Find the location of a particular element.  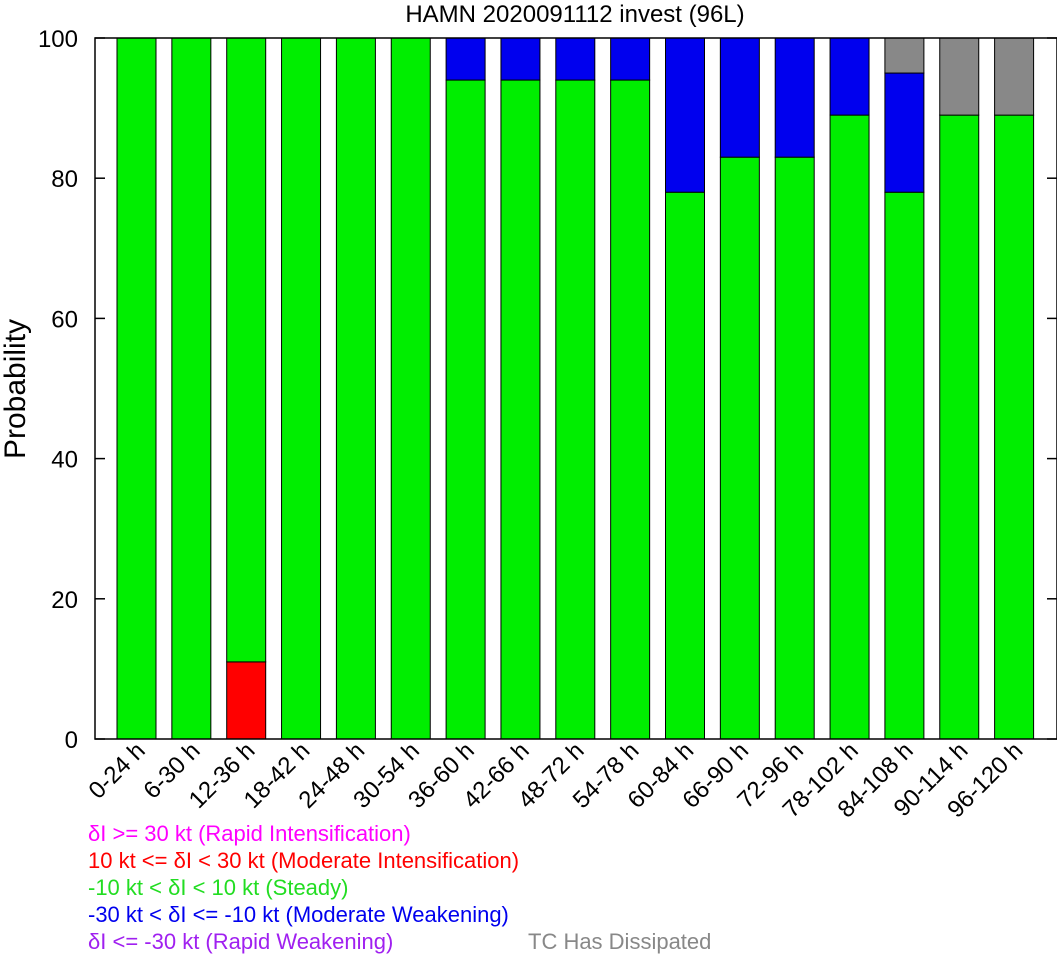

y-tick-label-60: 60 is located at coordinates (64, 319).